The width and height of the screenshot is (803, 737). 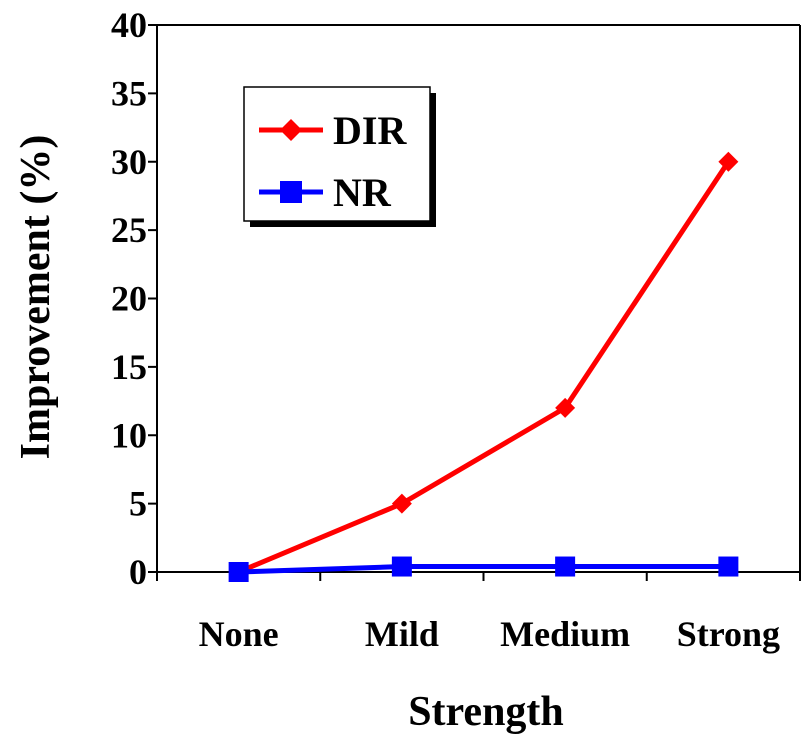 What do you see at coordinates (362, 192) in the screenshot?
I see `legend-label: NR` at bounding box center [362, 192].